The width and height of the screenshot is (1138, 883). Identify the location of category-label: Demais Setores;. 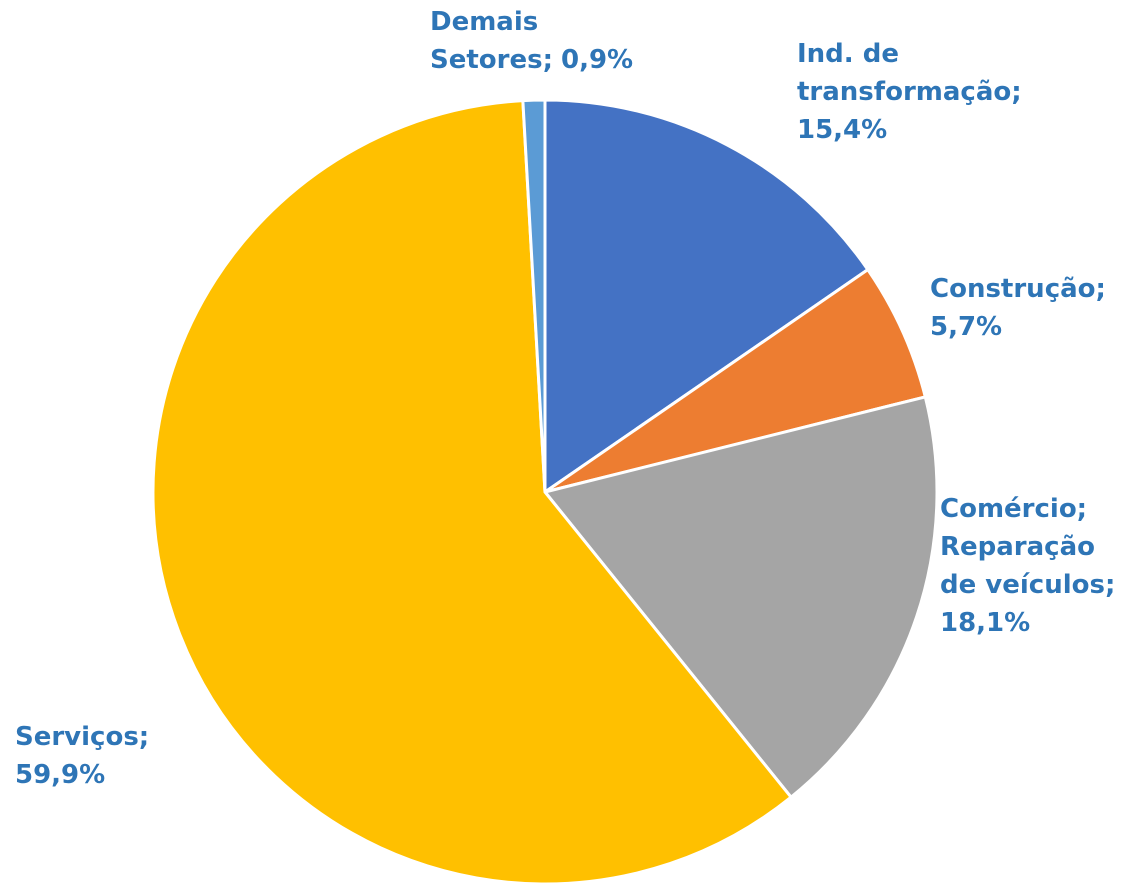
(491, 41).